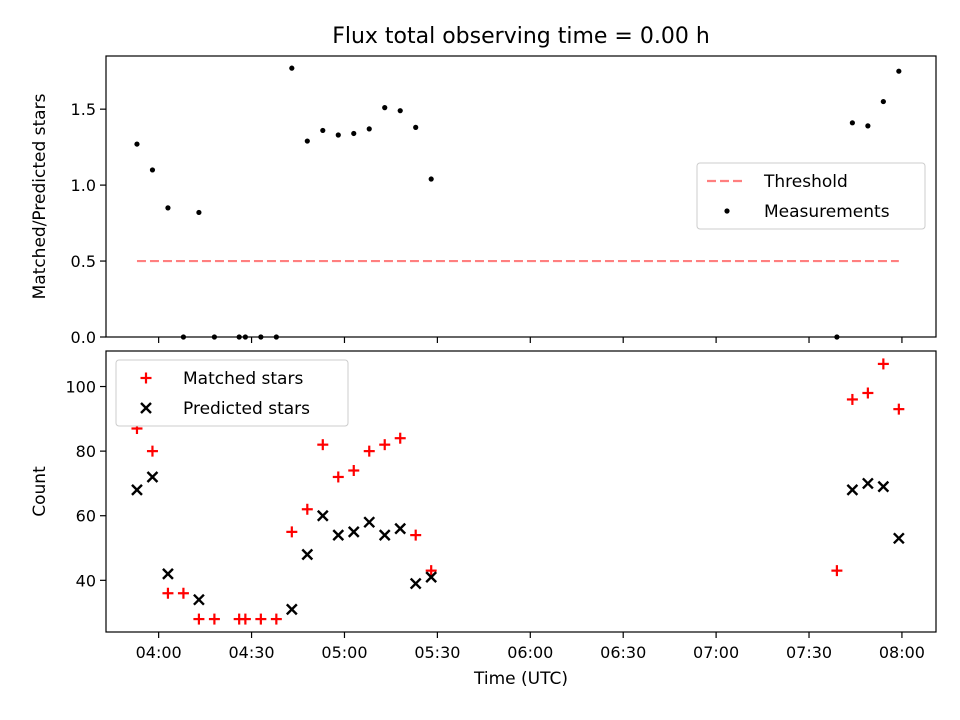 Image resolution: width=960 pixels, height=720 pixels. What do you see at coordinates (159, 652) in the screenshot?
I see `x-tick-label: 04:00` at bounding box center [159, 652].